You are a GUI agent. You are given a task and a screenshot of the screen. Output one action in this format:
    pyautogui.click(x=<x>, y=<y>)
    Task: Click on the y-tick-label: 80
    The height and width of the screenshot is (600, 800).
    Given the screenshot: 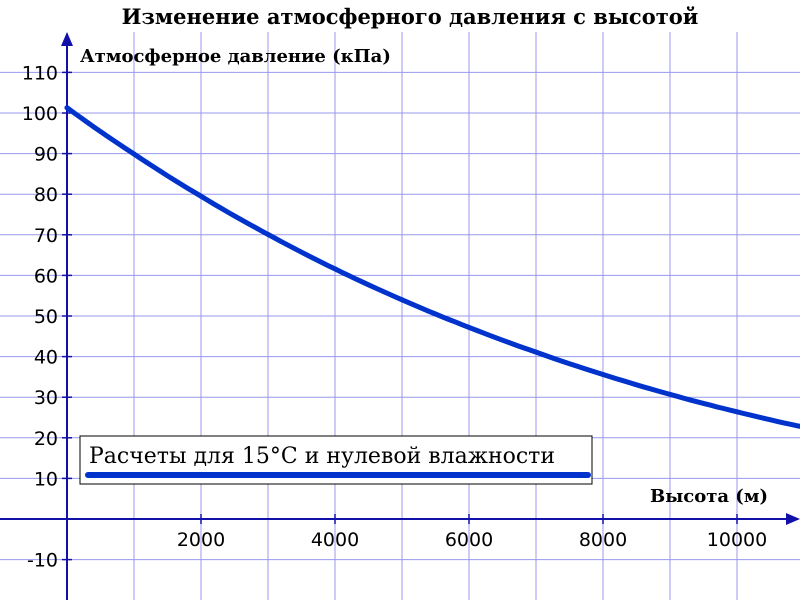 What is the action you would take?
    pyautogui.click(x=46, y=195)
    